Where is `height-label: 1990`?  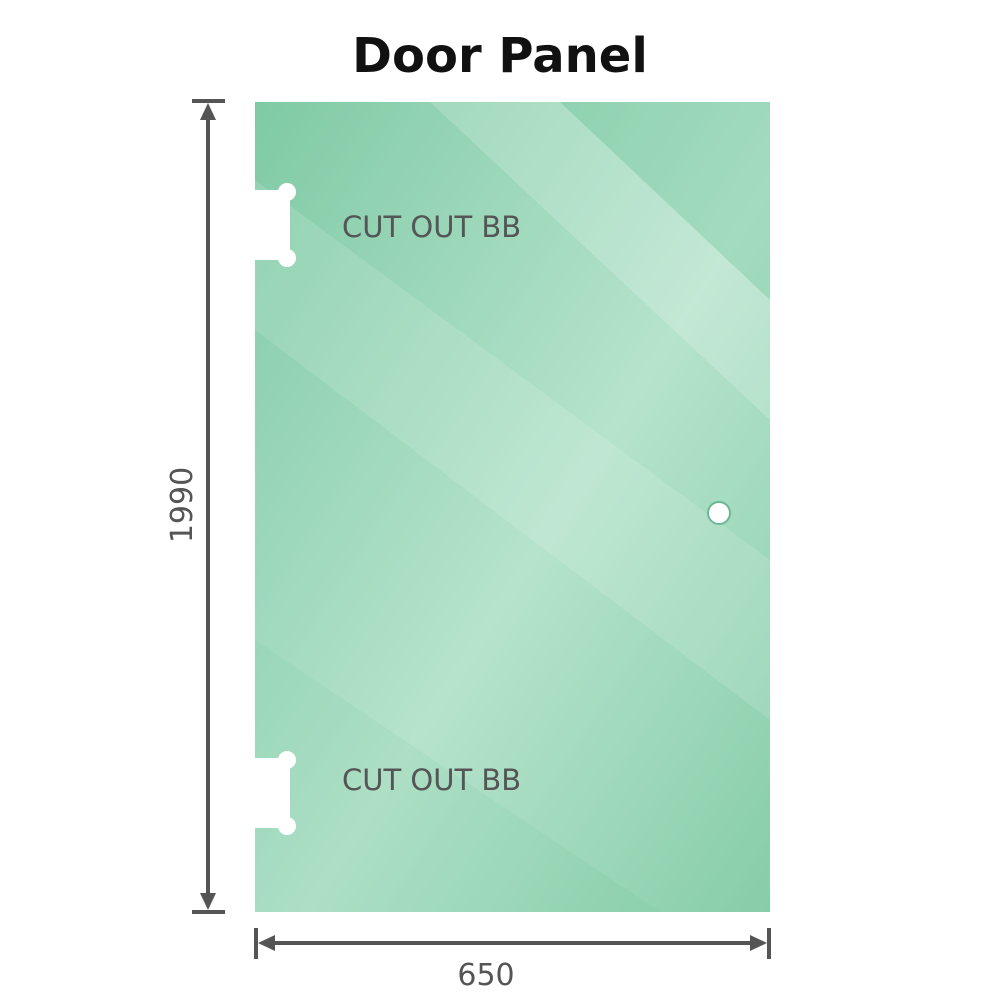 height-label: 1990 is located at coordinates (182, 505).